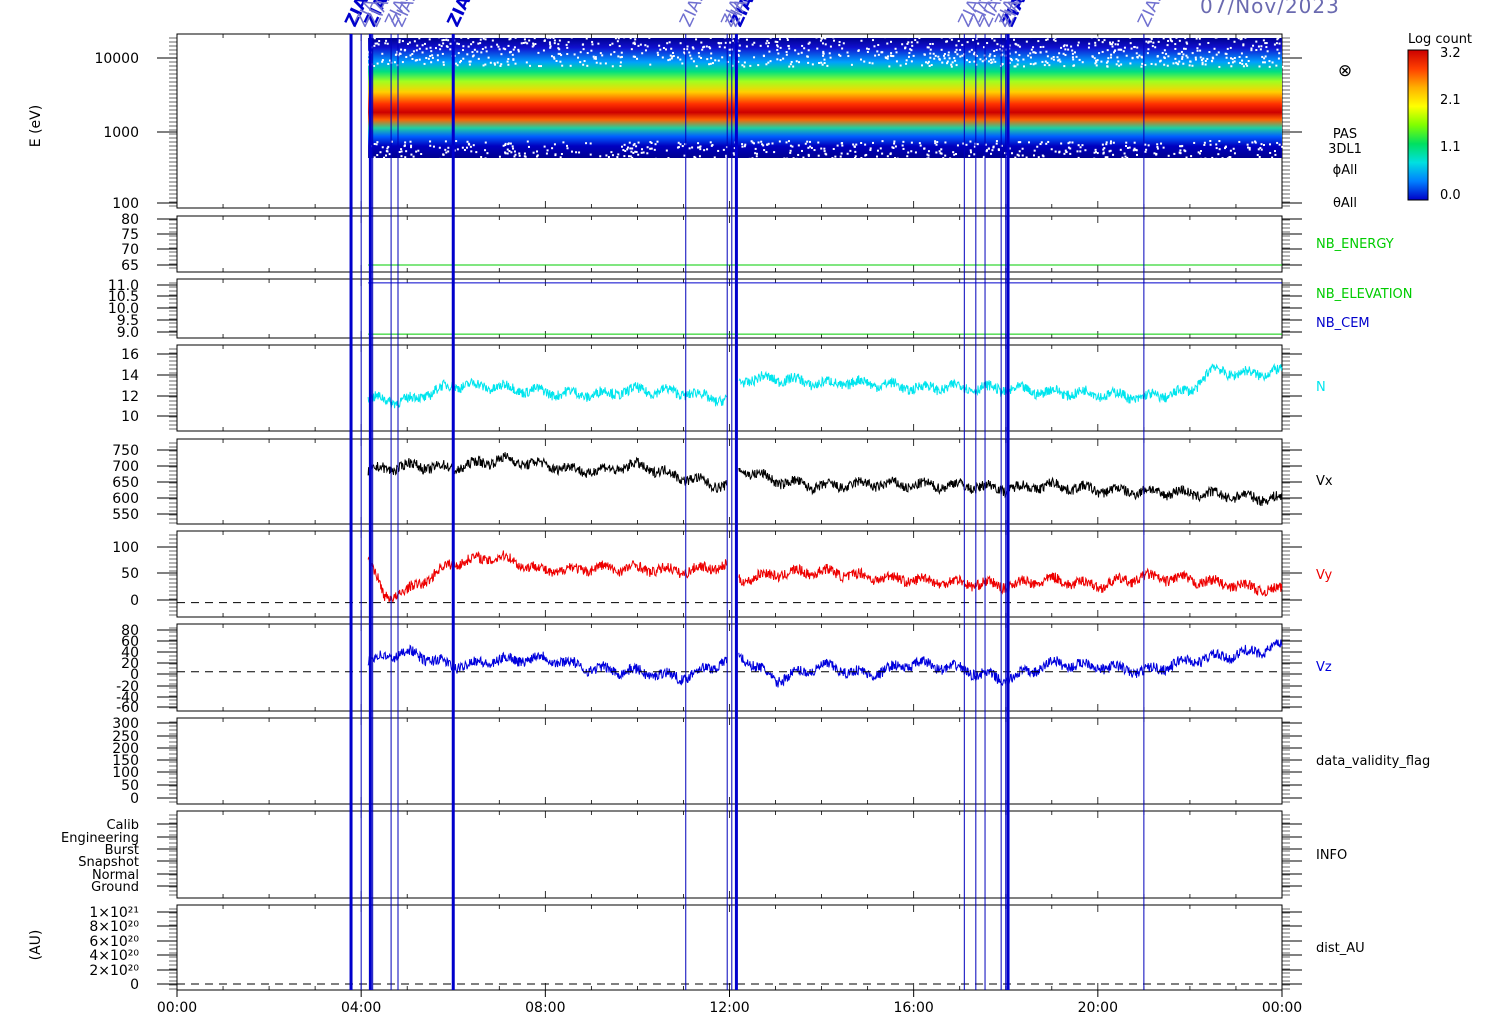 This screenshot has width=1512, height=1024. I want to click on colorbar-tick-max: 3.2, so click(1450, 53).